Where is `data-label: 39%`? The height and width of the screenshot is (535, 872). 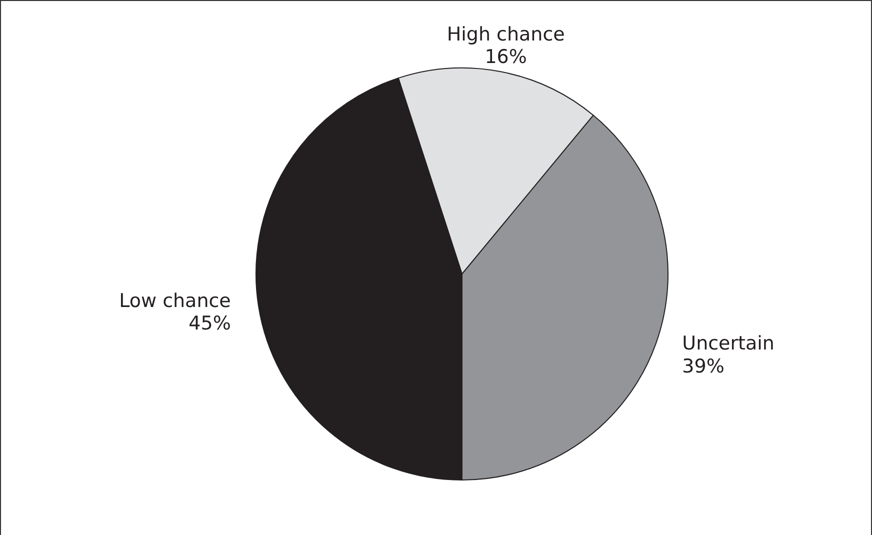 data-label: 39% is located at coordinates (703, 366).